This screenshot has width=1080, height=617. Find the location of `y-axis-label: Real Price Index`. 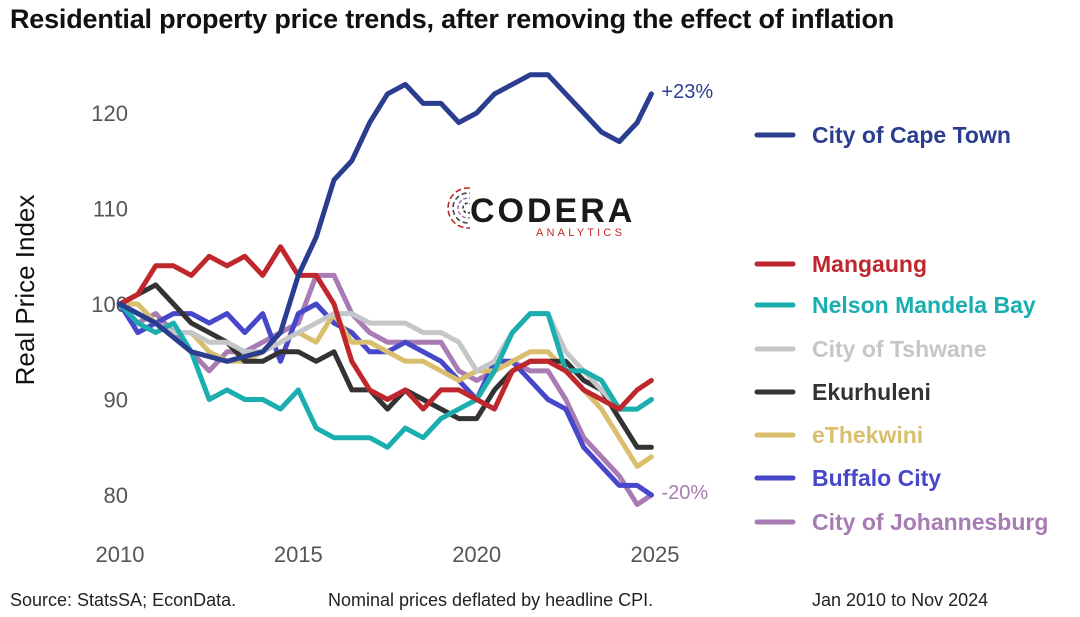

y-axis-label: Real Price Index is located at coordinates (25, 290).